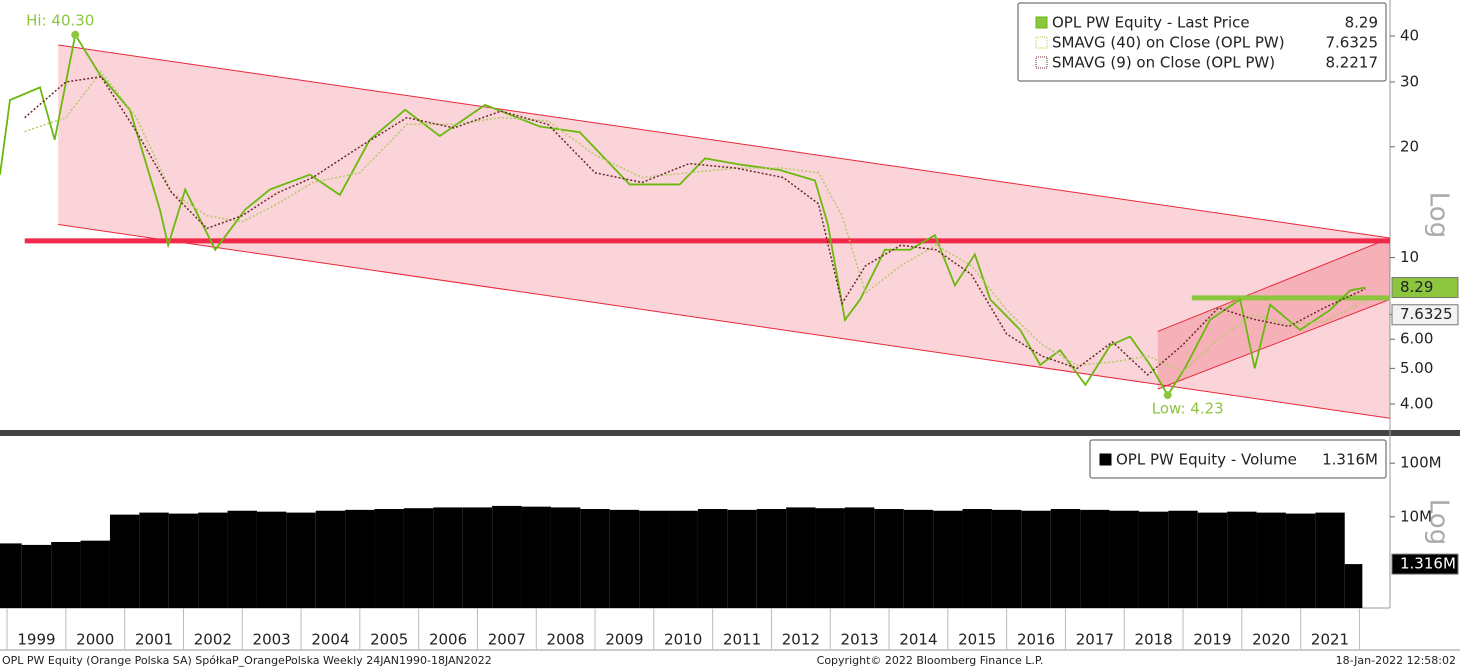  I want to click on channel-lower, so click(1273, 344).